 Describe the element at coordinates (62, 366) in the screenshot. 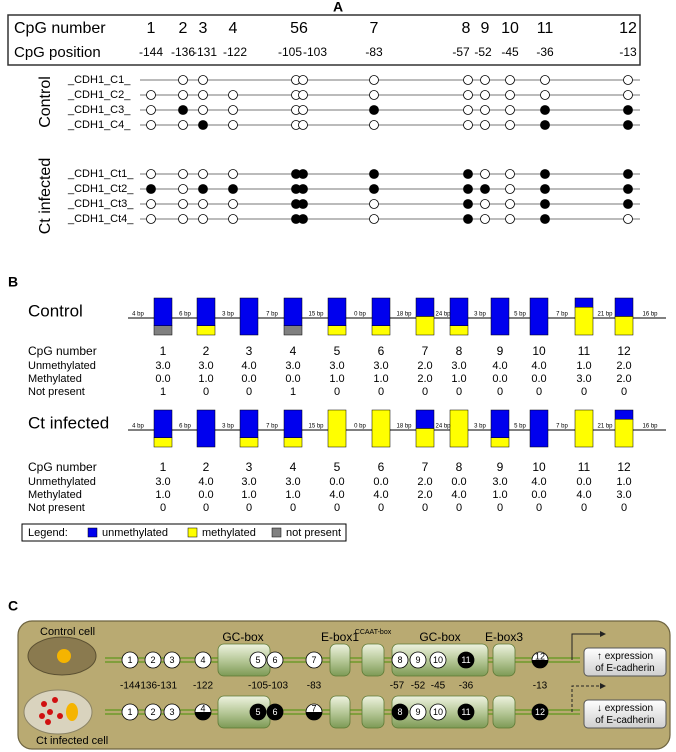

I see `row-heading: Unmethylated` at that location.